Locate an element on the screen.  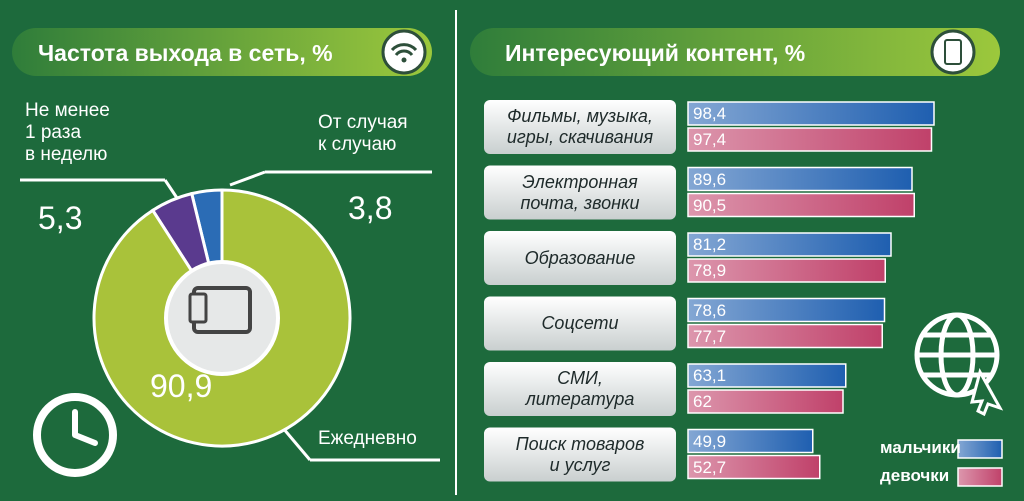
chart-title: Интересующий контент, % is located at coordinates (655, 53).